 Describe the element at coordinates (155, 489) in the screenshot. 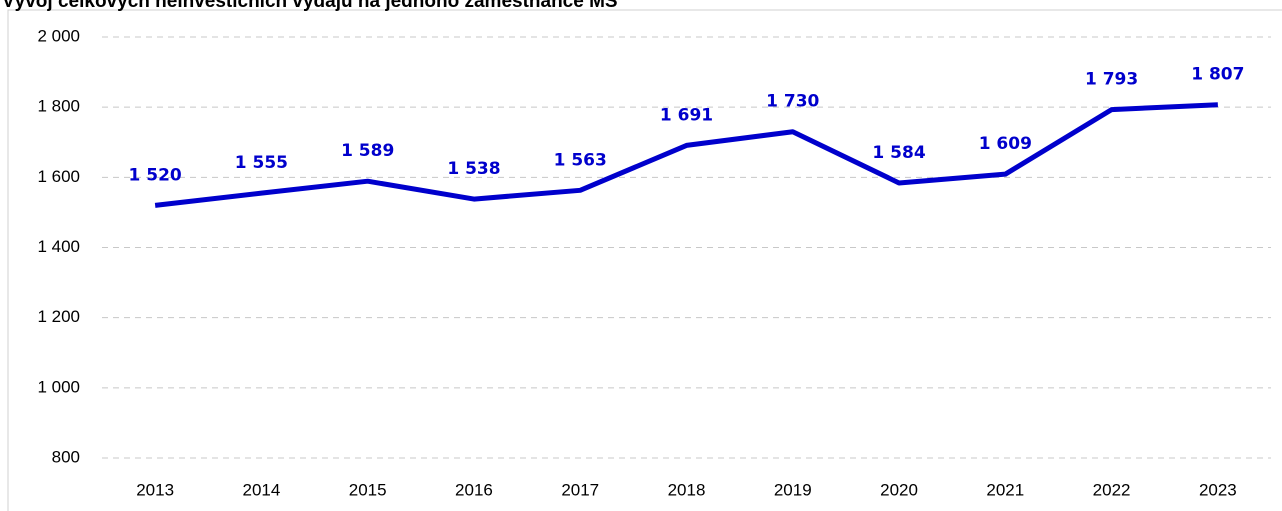

I see `x-tick-label: 2013` at that location.